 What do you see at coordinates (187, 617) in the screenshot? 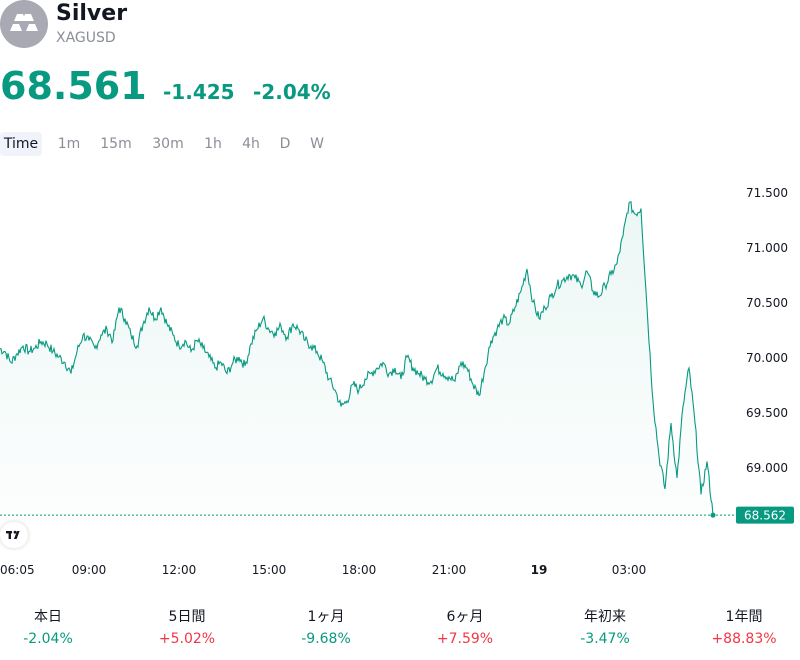
I see `perf-label: 5日間` at bounding box center [187, 617].